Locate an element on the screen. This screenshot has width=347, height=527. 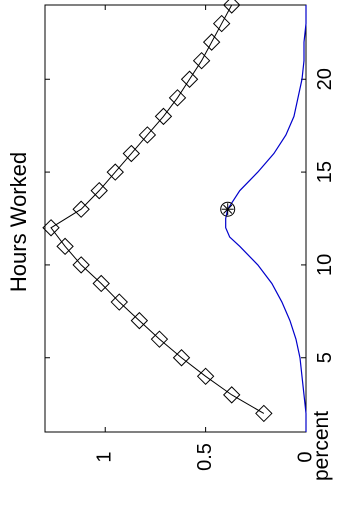
annotation-marker is located at coordinates (228, 209).